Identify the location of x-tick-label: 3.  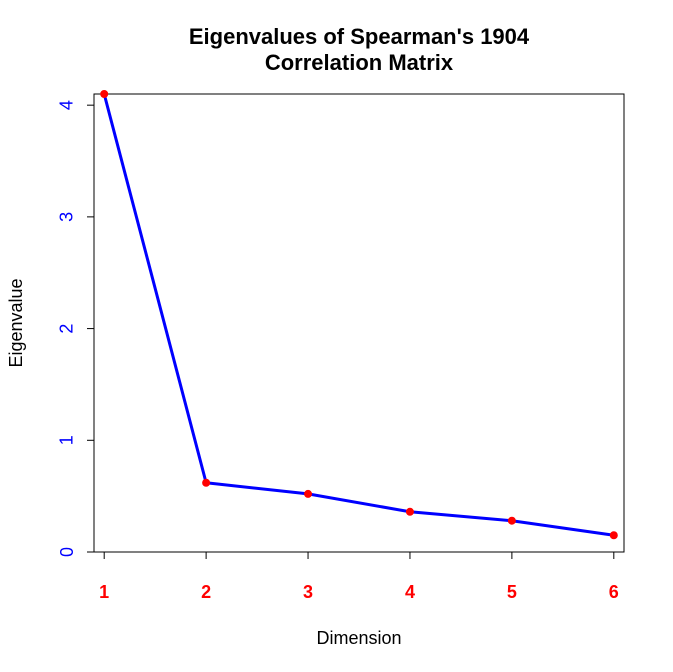
(308, 592).